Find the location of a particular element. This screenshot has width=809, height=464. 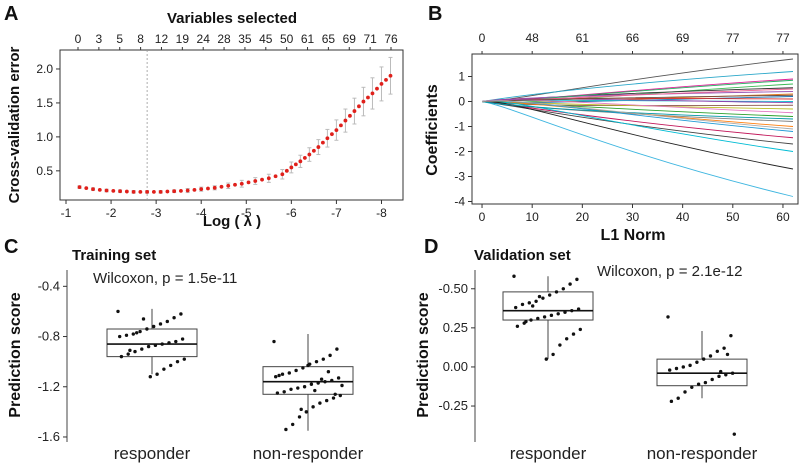

panel-a-toptick-label: 50 is located at coordinates (287, 39).